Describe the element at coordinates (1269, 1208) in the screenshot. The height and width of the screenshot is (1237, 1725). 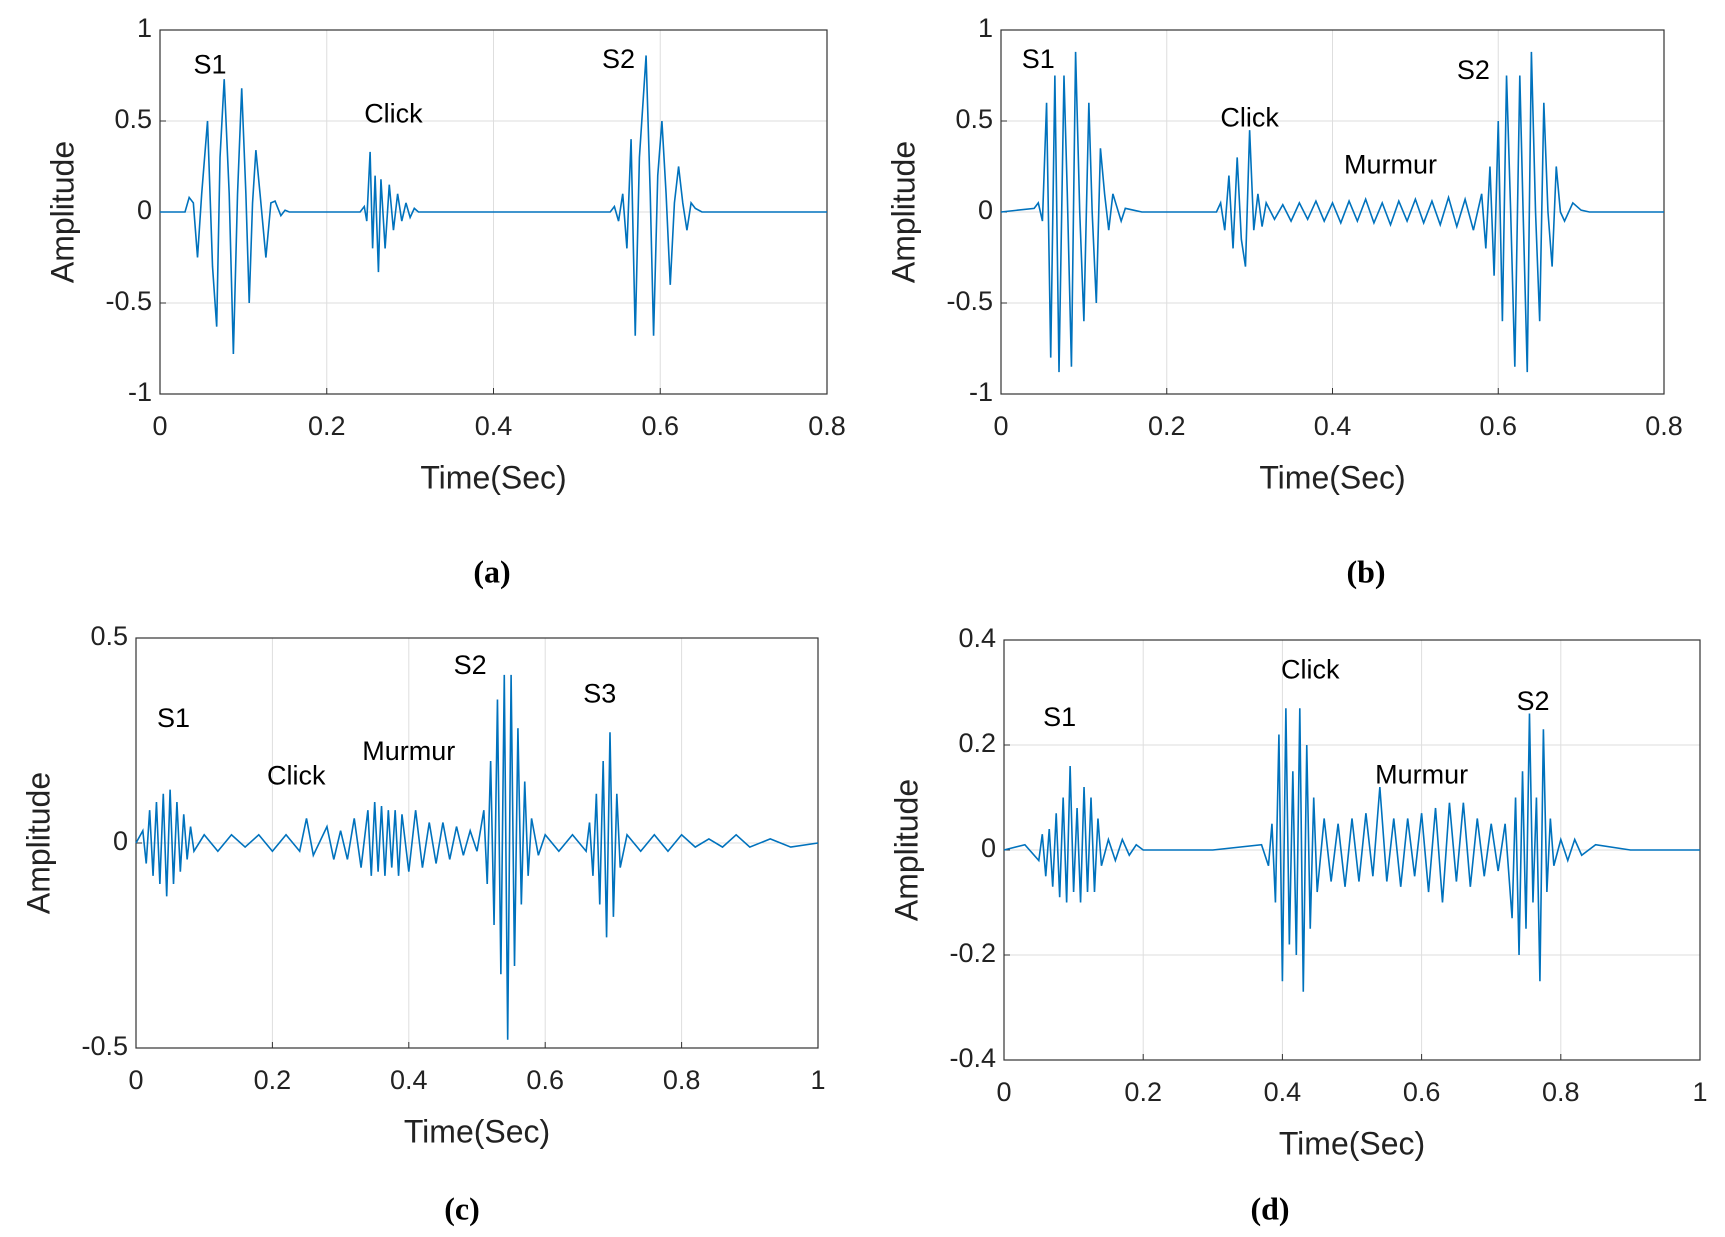
I see `caption: (d)` at that location.